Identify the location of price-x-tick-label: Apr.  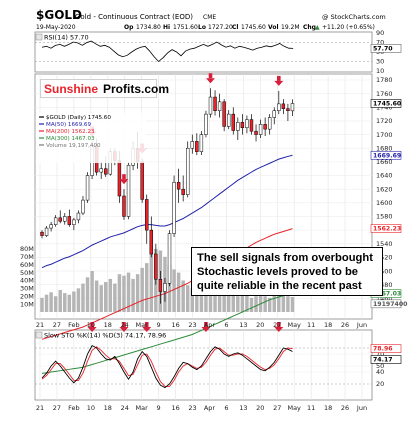
(210, 325).